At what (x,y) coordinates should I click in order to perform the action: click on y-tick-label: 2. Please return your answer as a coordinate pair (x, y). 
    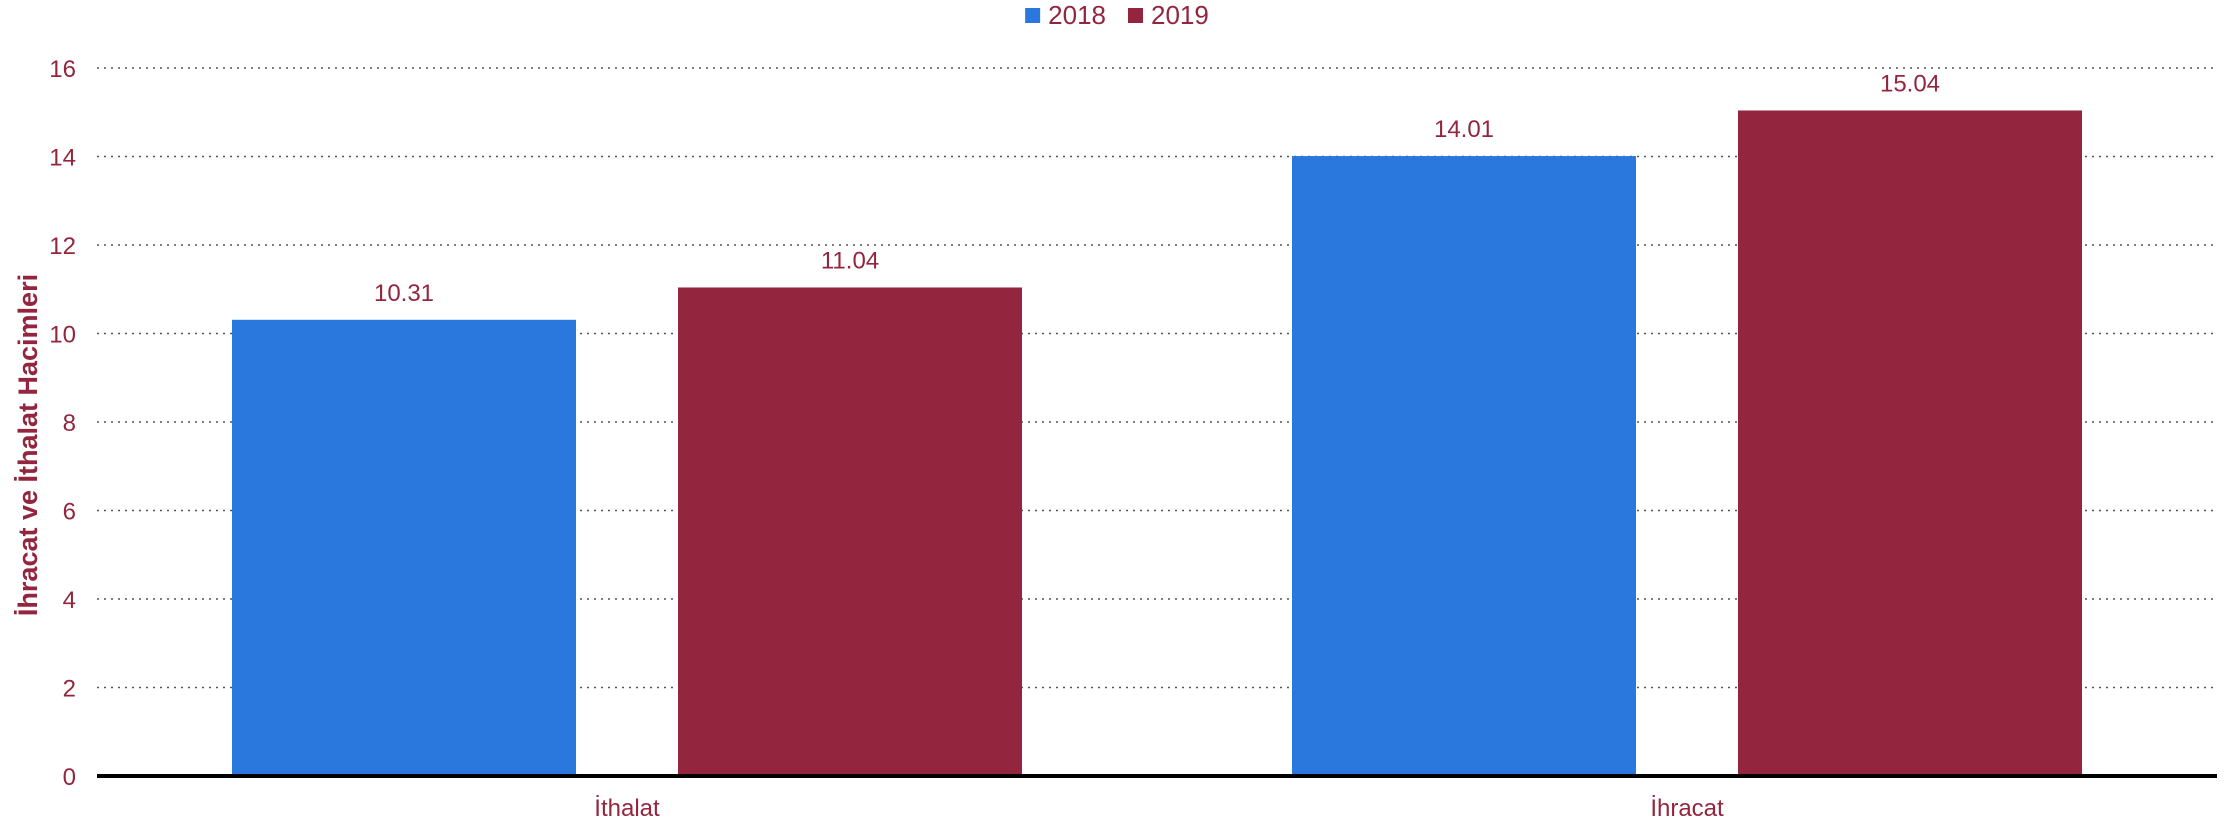
    Looking at the image, I should click on (69, 689).